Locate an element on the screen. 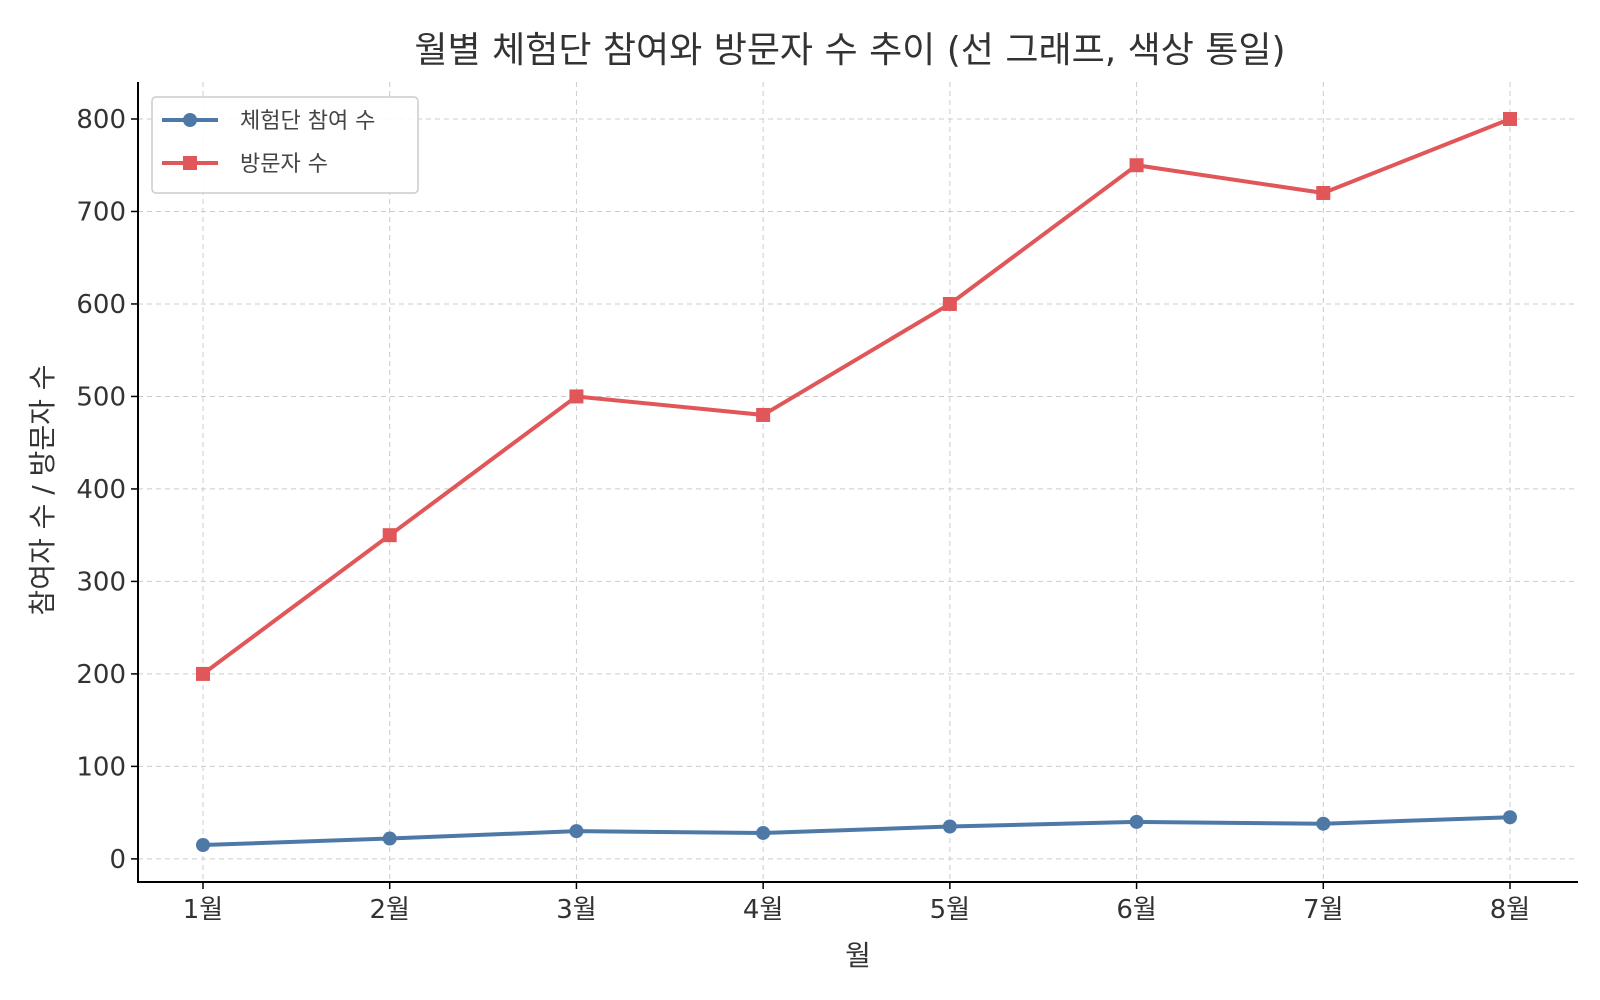 The height and width of the screenshot is (1000, 1600). series-line is located at coordinates (856, 831).